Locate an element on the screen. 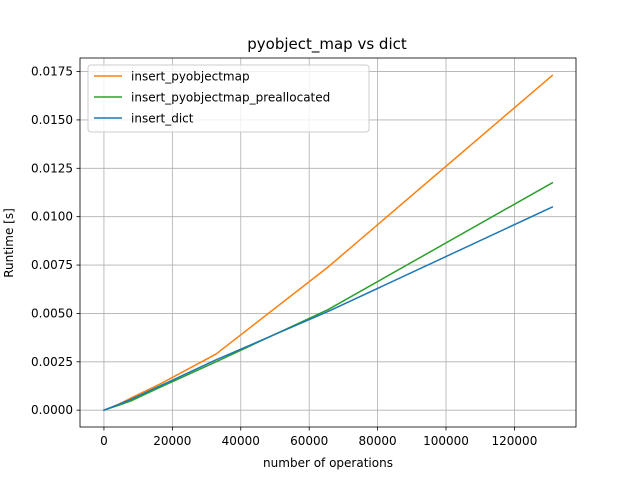 Image resolution: width=640 pixels, height=480 pixels. legend-label: insert_pyobjectmap is located at coordinates (190, 77).